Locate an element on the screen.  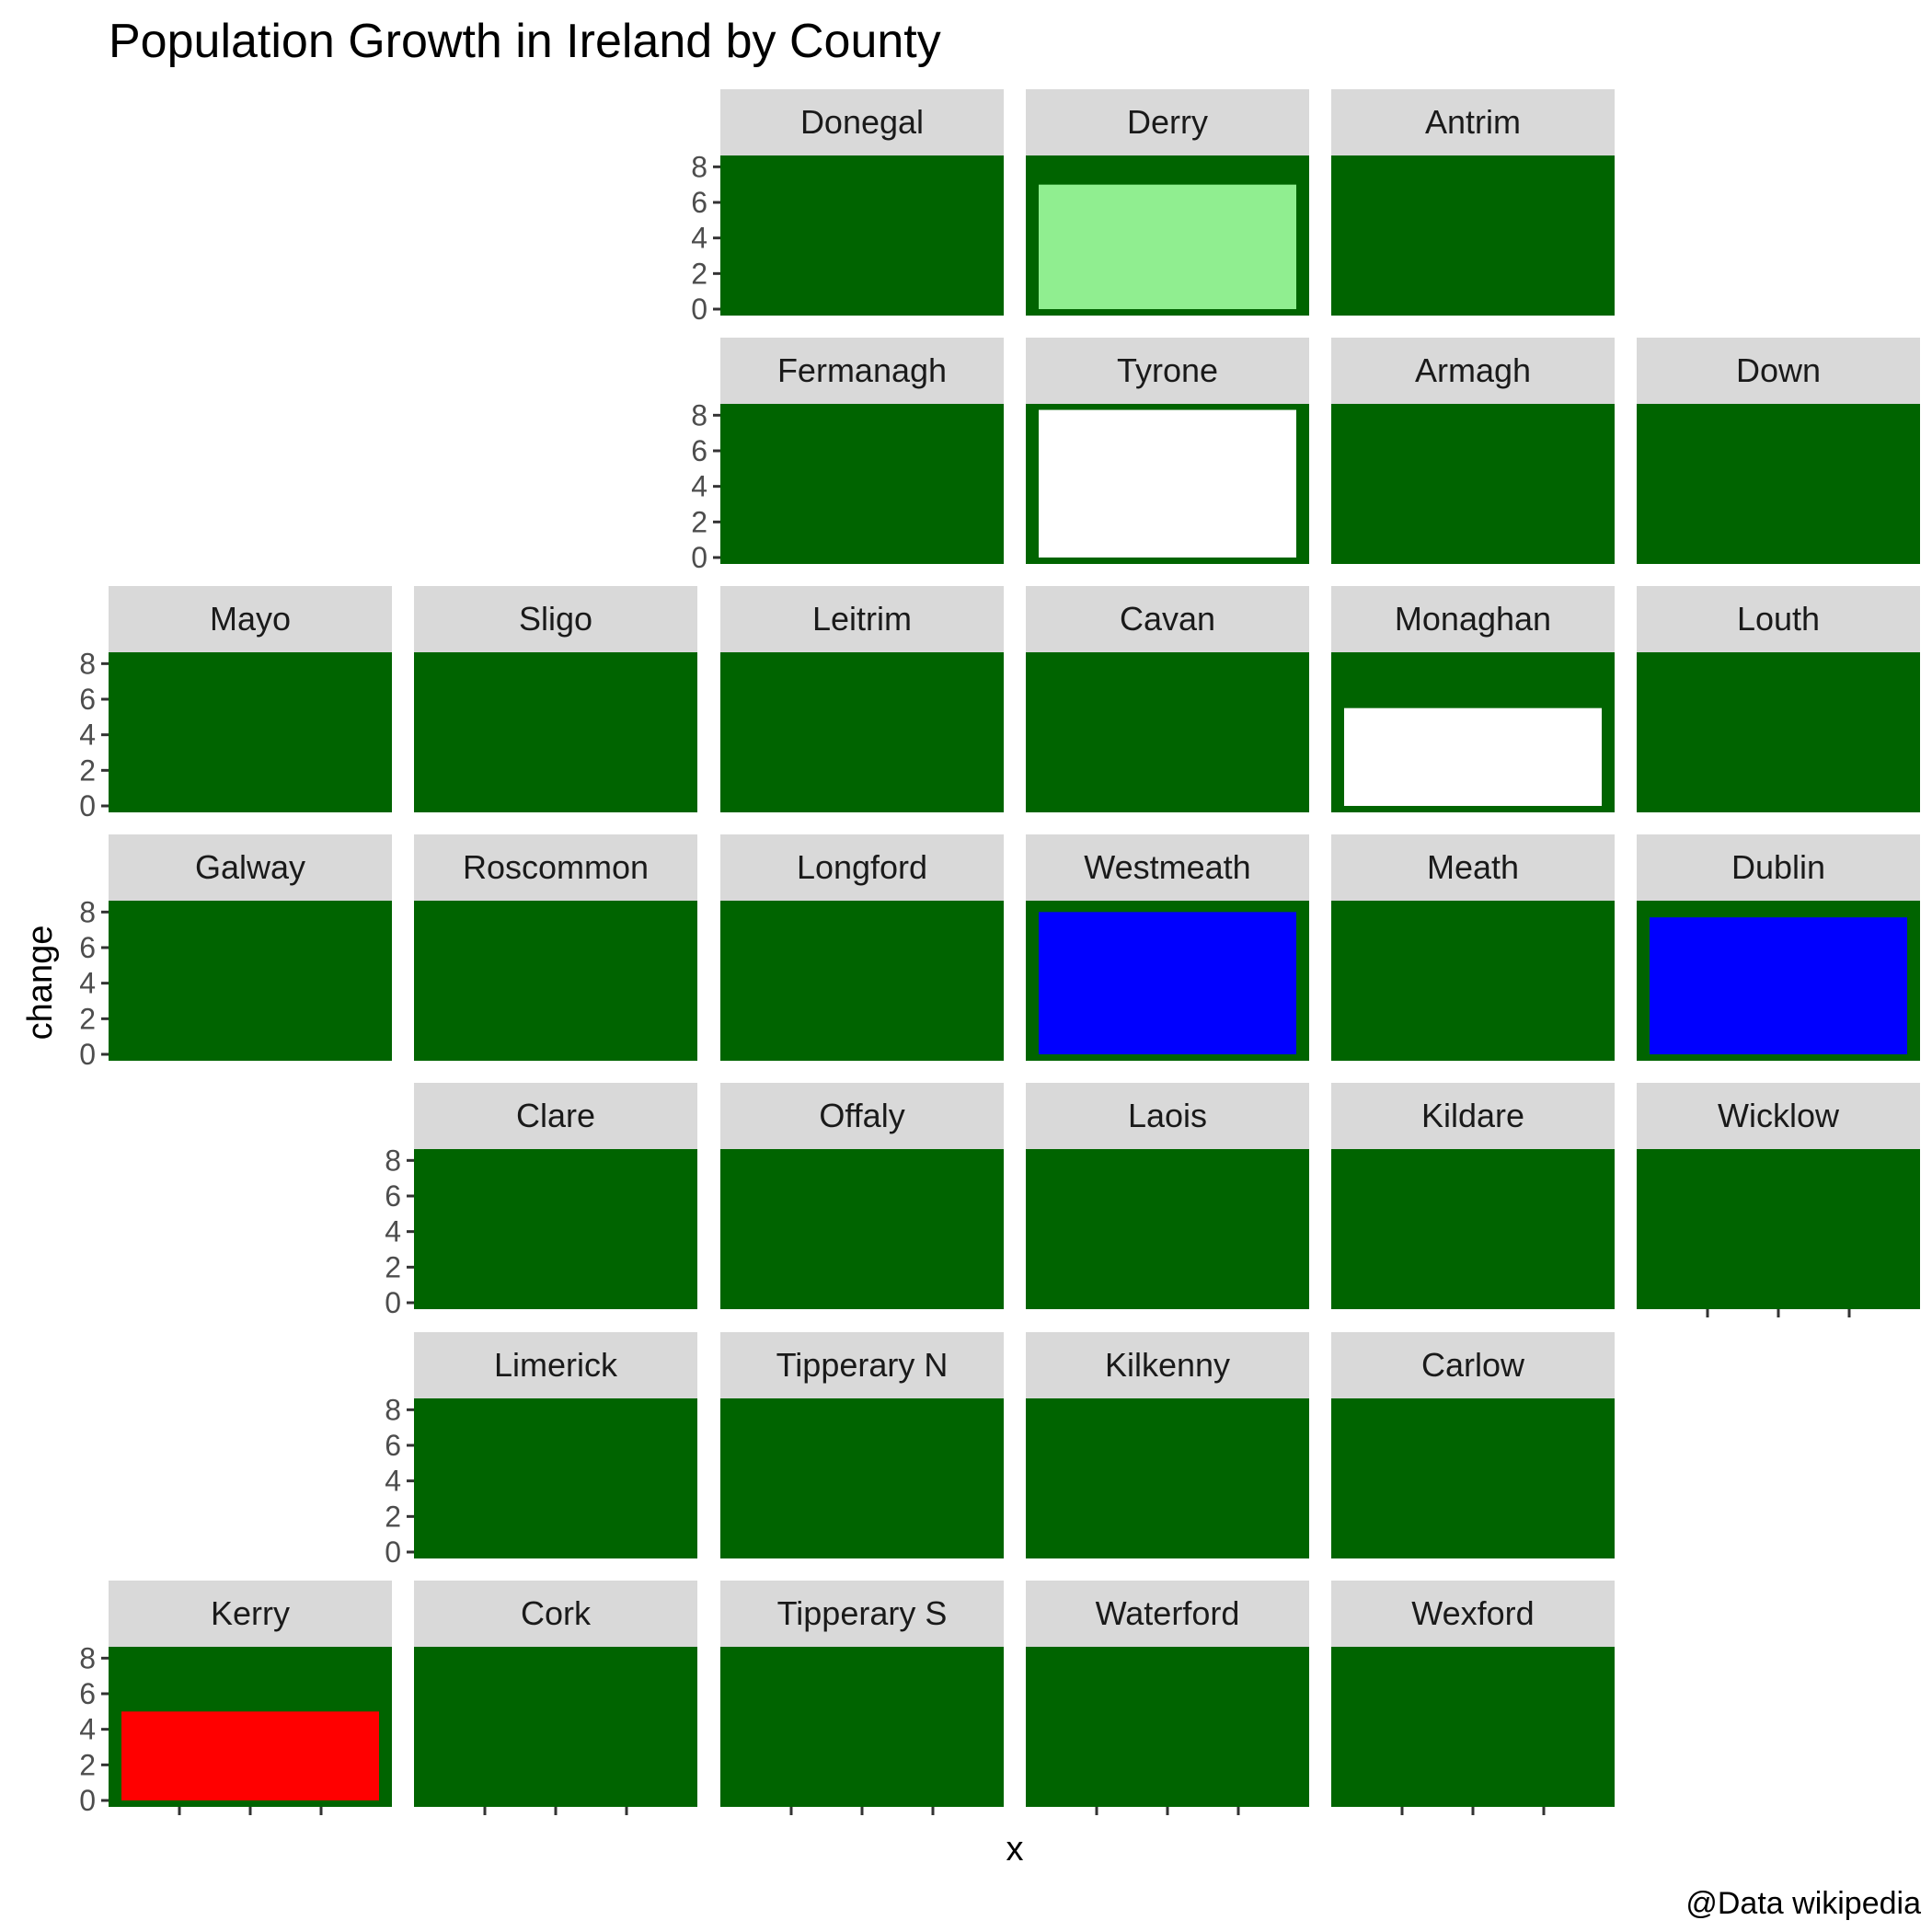
facet-kilkenny: Kilkenny is located at coordinates (1167, 1445).